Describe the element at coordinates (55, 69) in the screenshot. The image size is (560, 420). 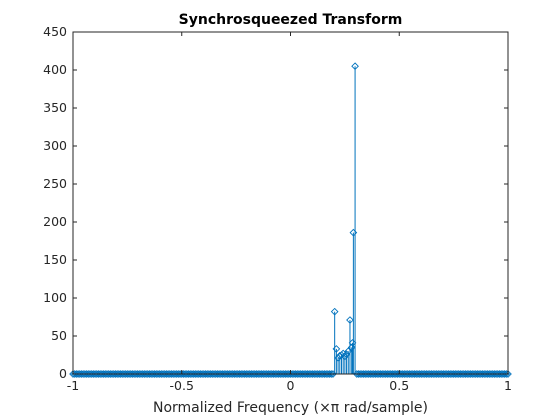
I see `y-tick-label: 400` at that location.